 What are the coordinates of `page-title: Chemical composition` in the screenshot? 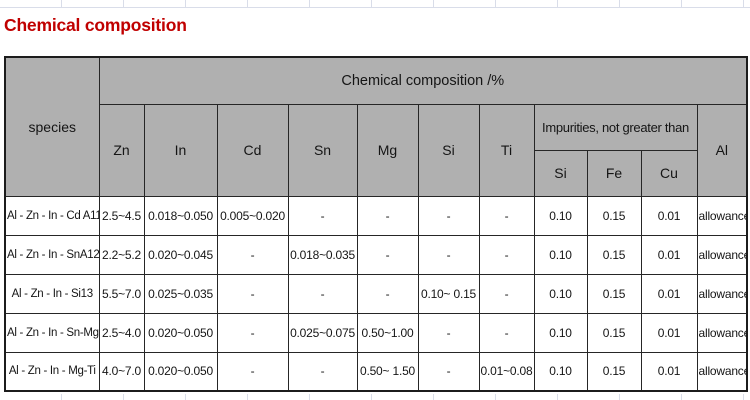 It's located at (95, 25).